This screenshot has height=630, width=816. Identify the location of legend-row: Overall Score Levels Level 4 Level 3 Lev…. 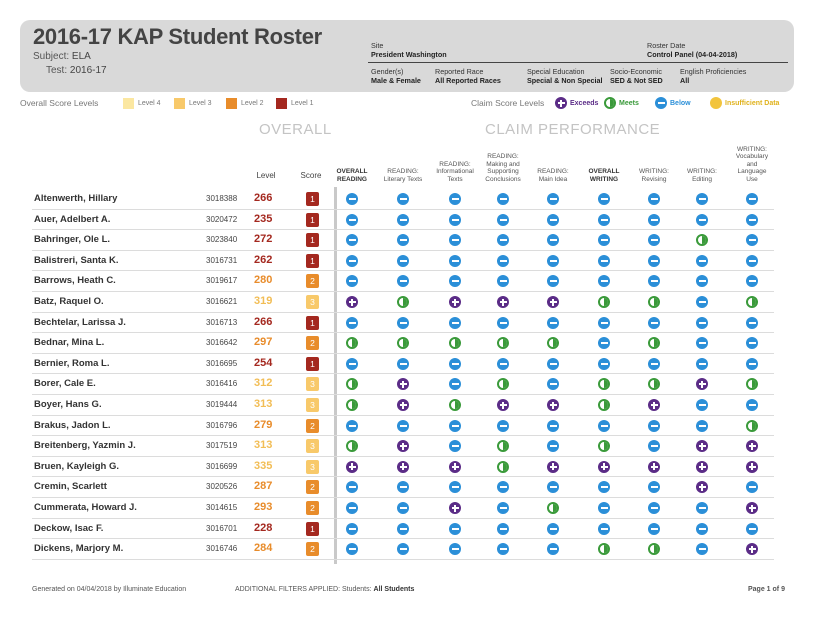
(408, 103).